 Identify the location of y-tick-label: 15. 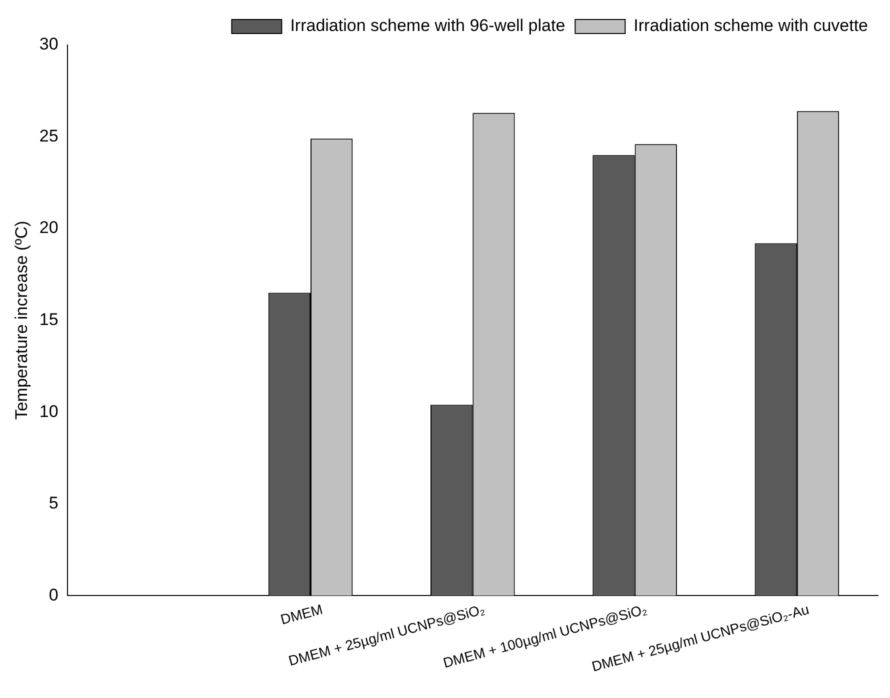
(48, 319).